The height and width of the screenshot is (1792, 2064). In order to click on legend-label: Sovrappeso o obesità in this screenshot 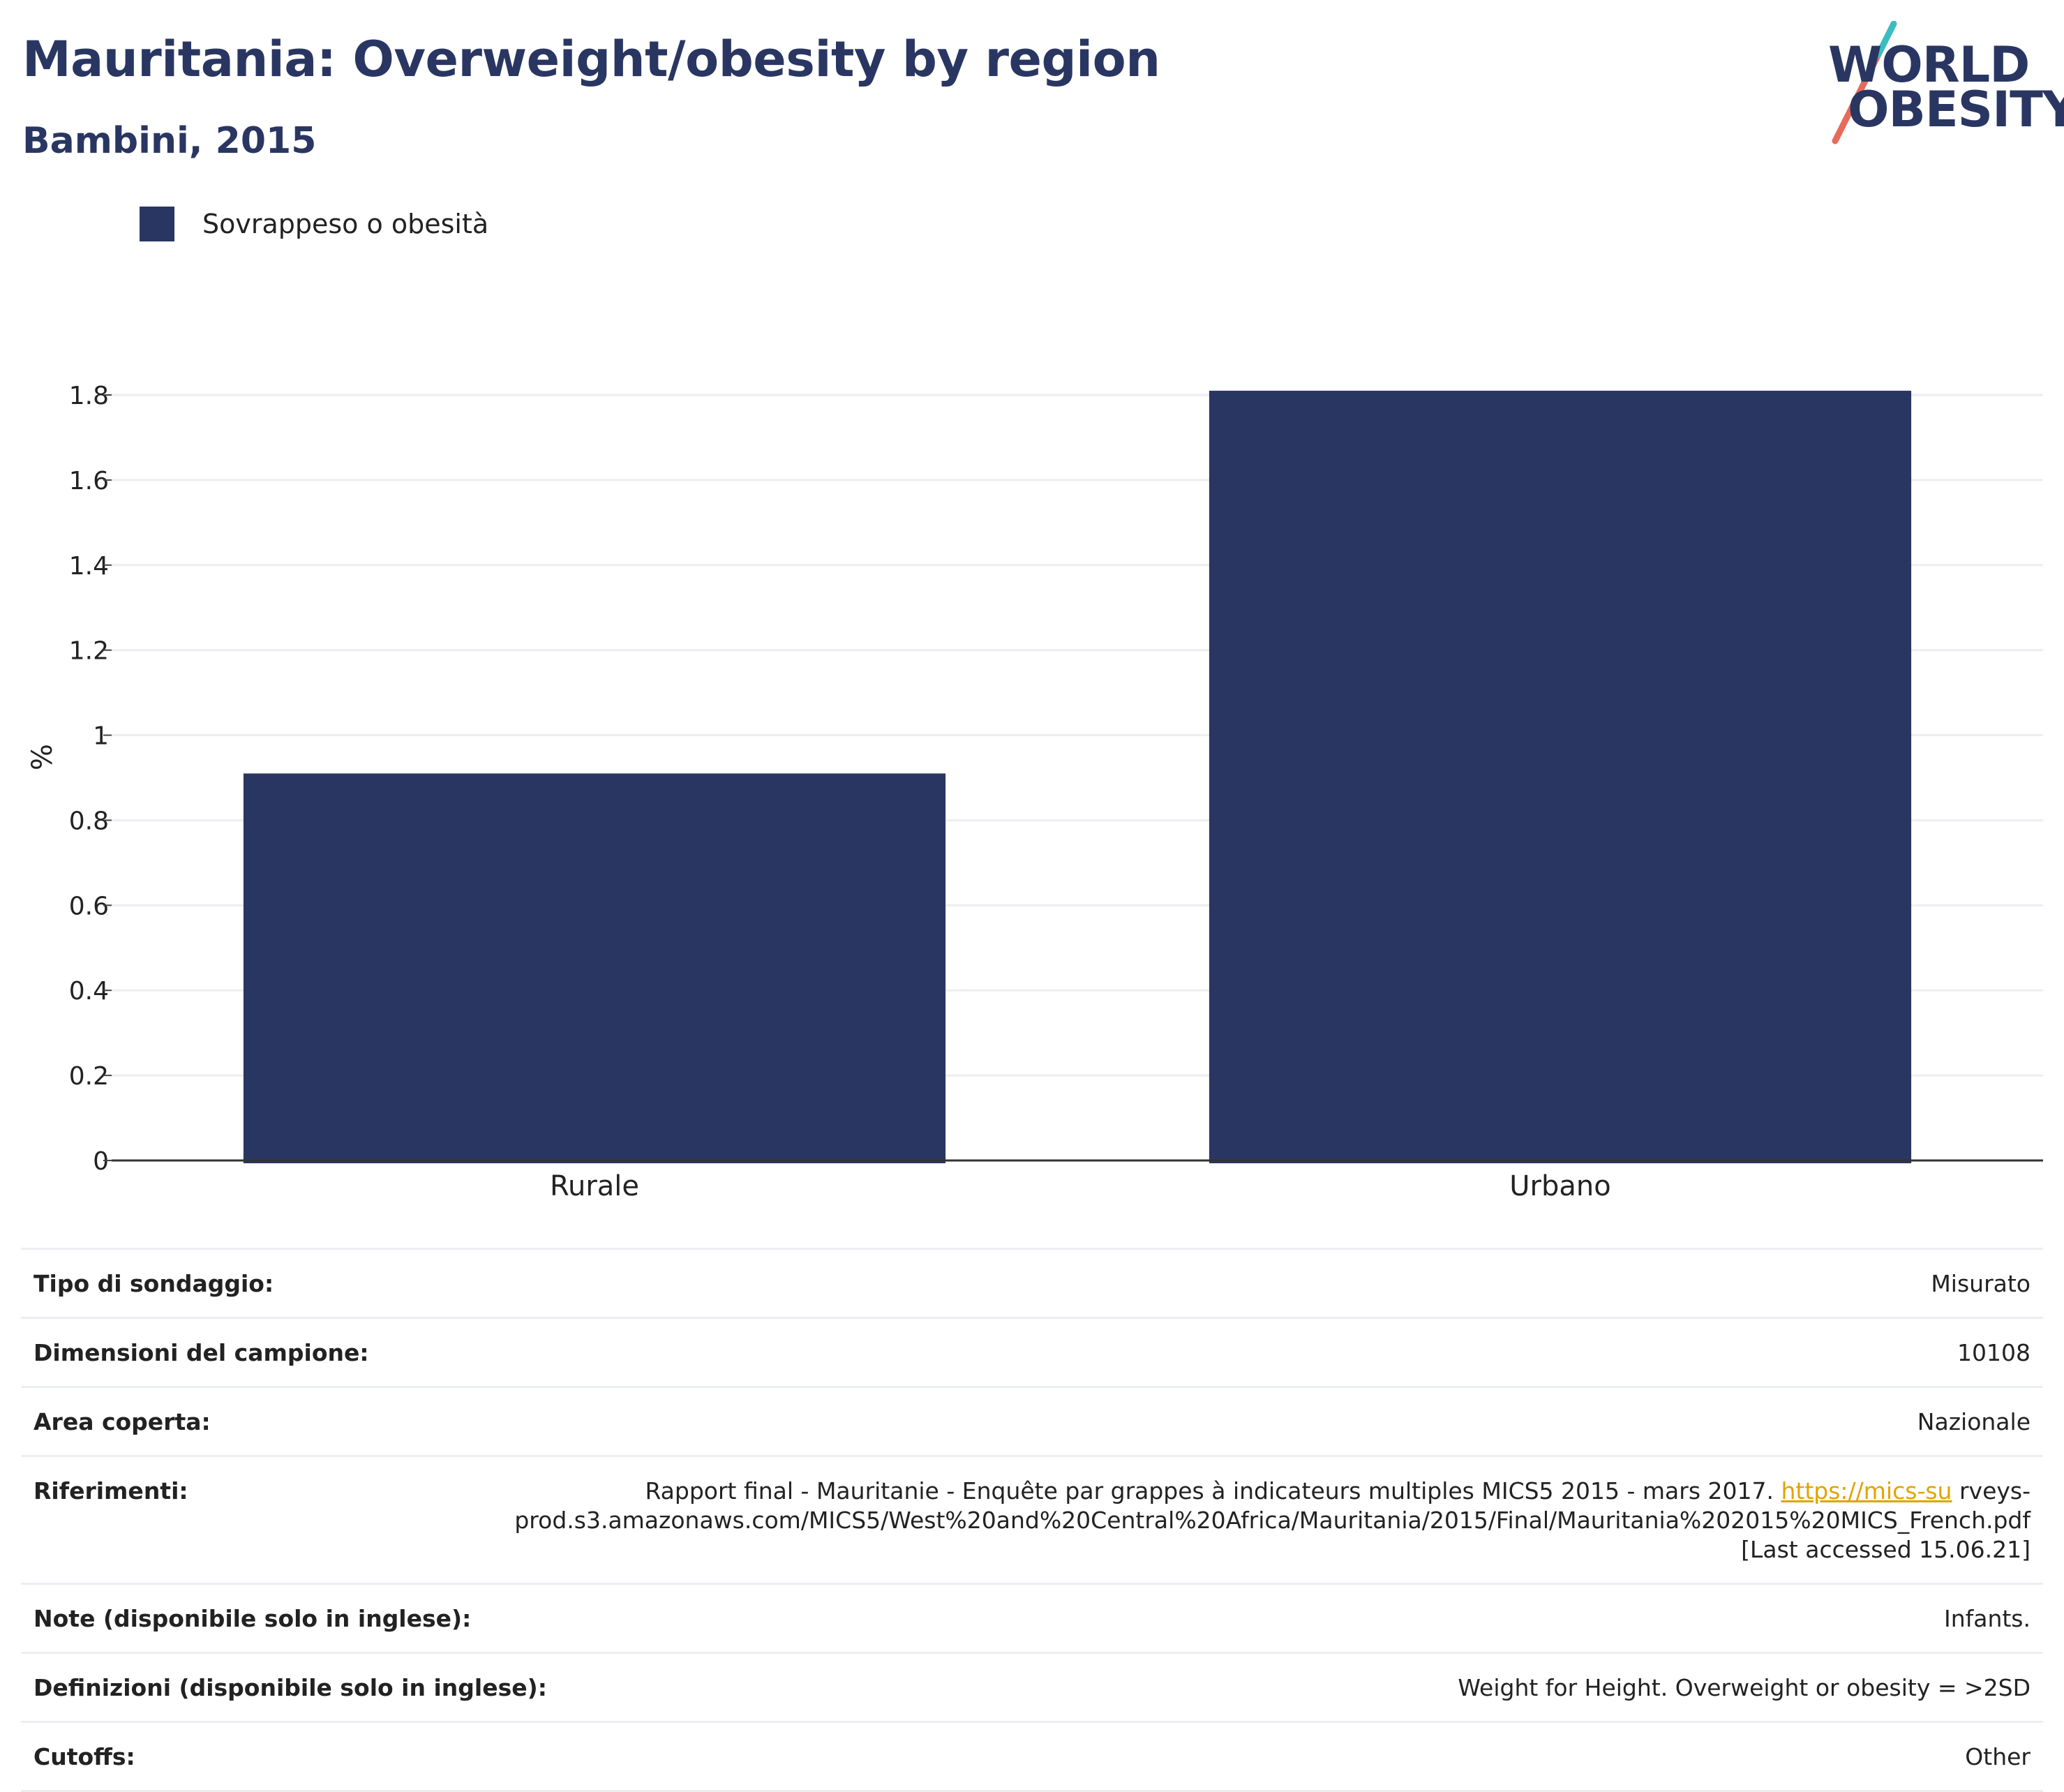, I will do `click(345, 224)`.